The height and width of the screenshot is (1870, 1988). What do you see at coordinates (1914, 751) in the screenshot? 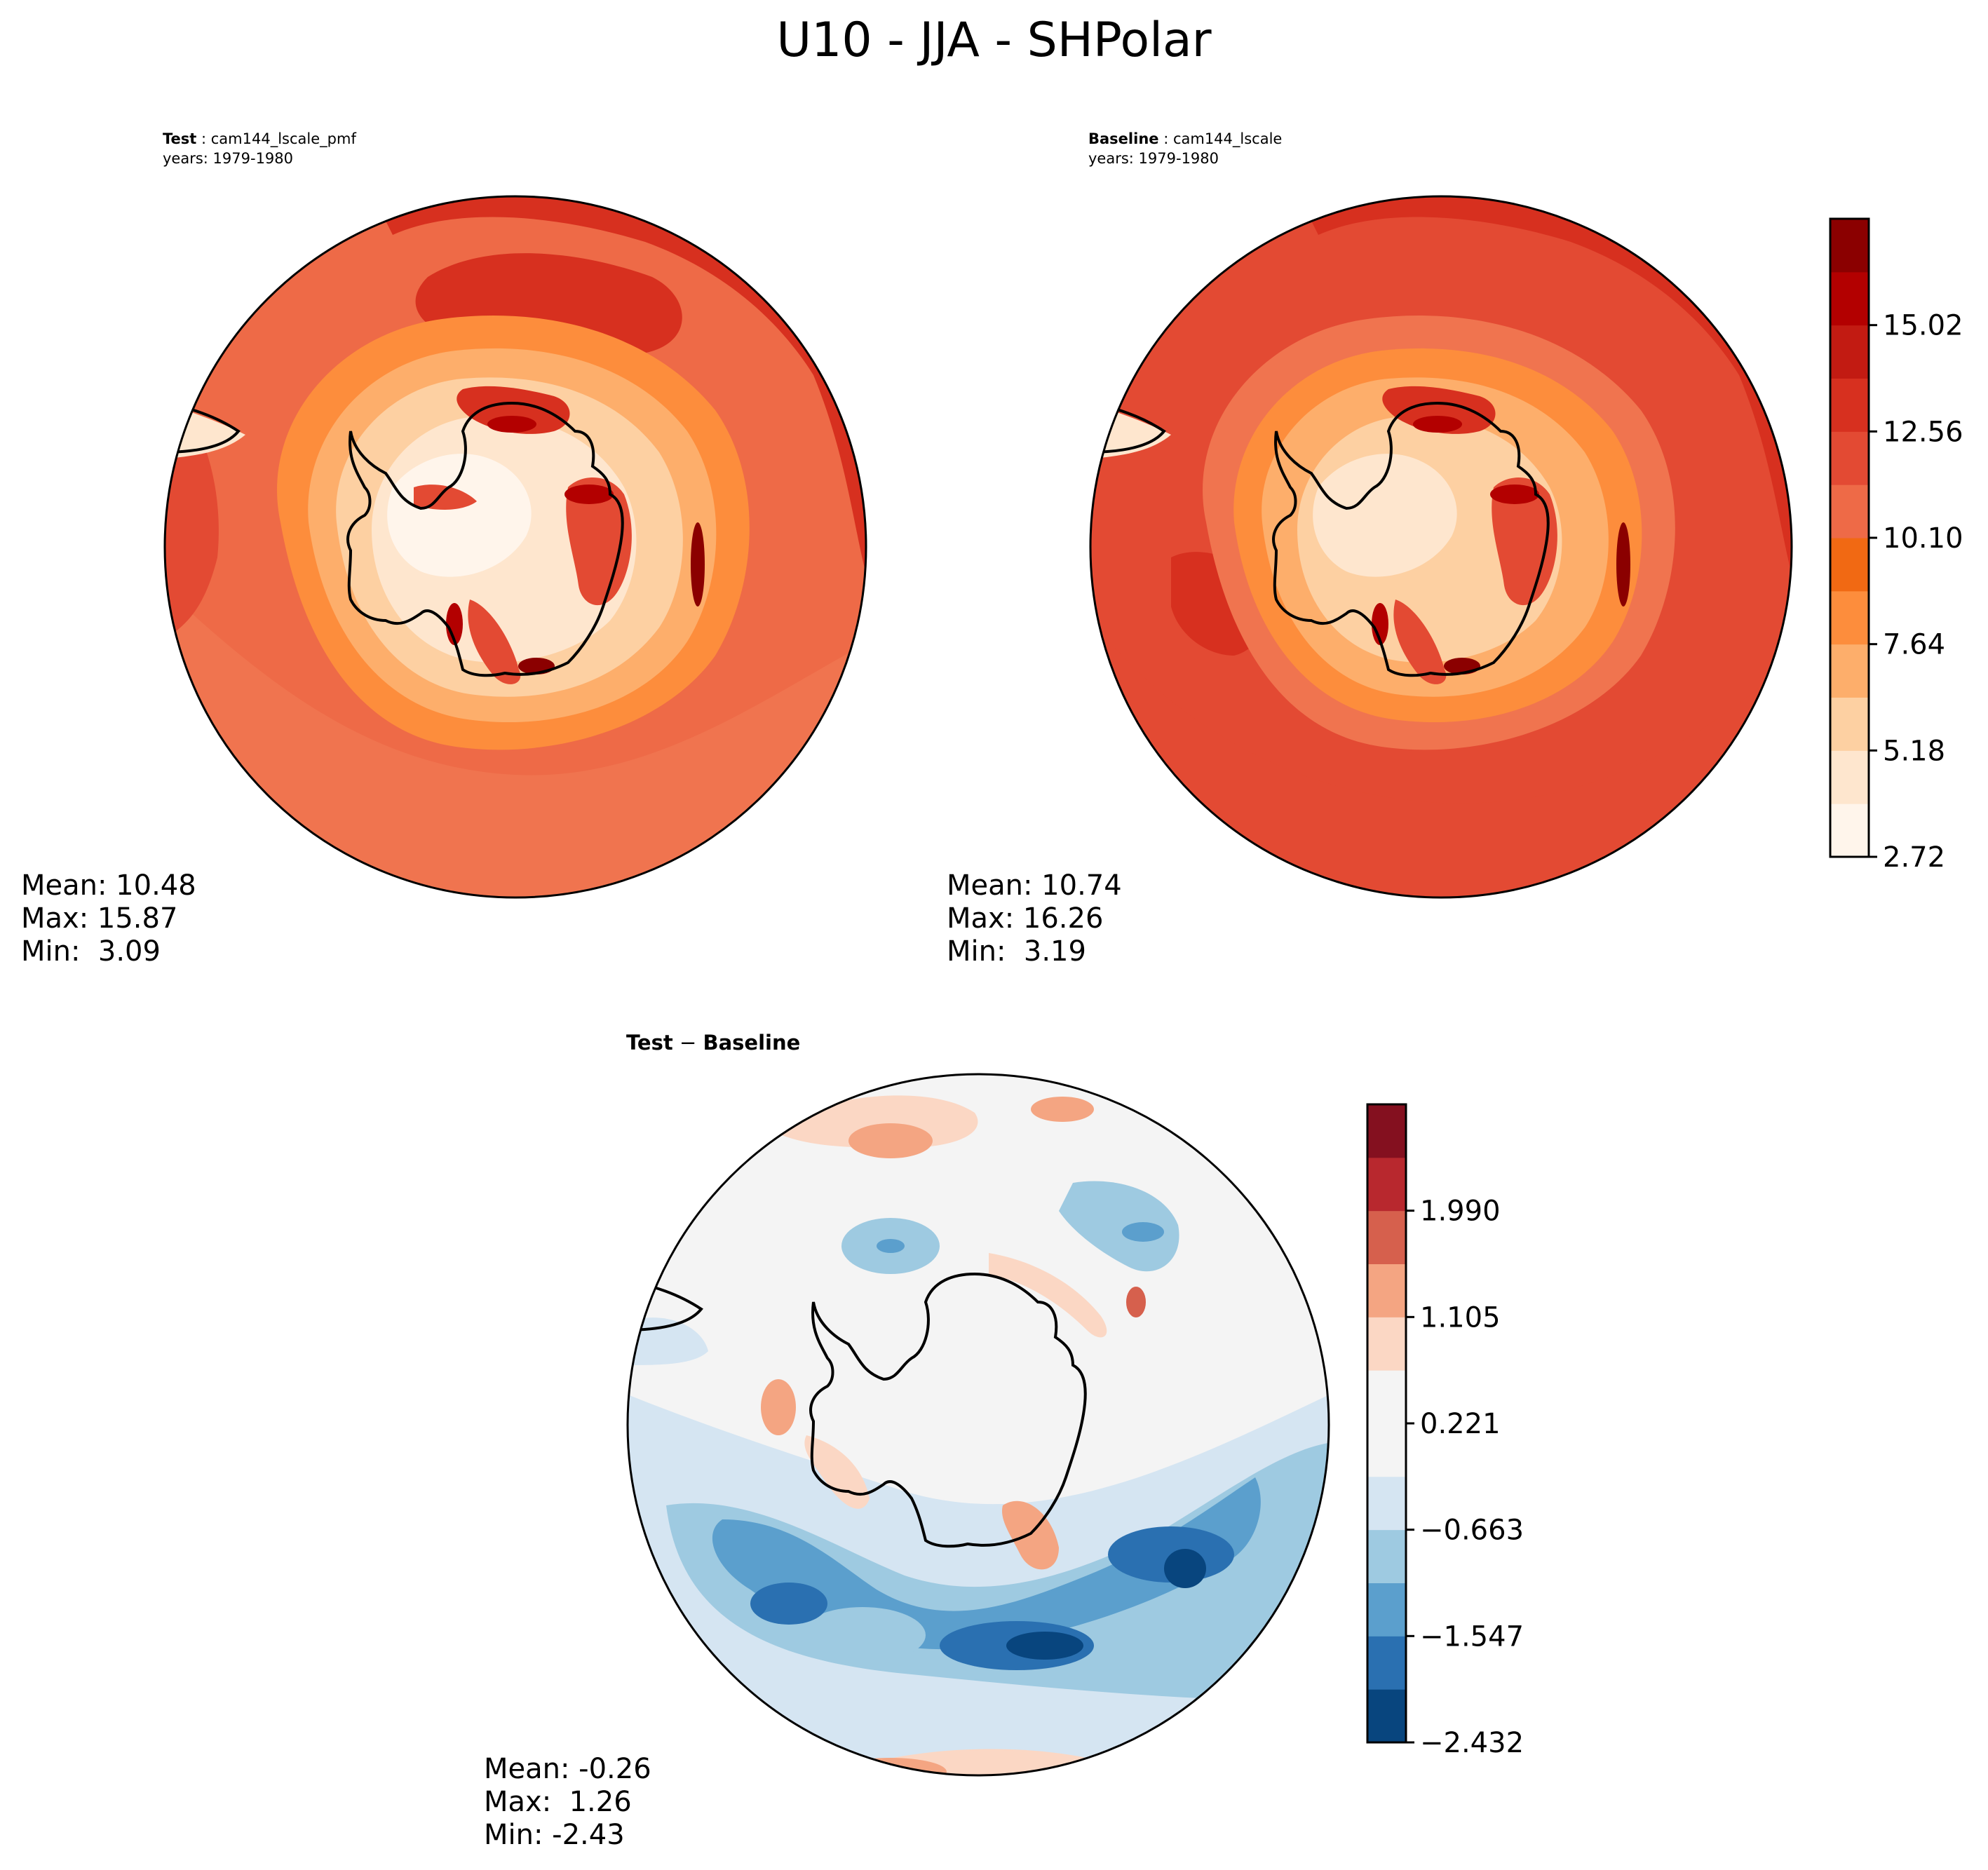
I see `main-colorbar-tick-label: 5.18` at bounding box center [1914, 751].